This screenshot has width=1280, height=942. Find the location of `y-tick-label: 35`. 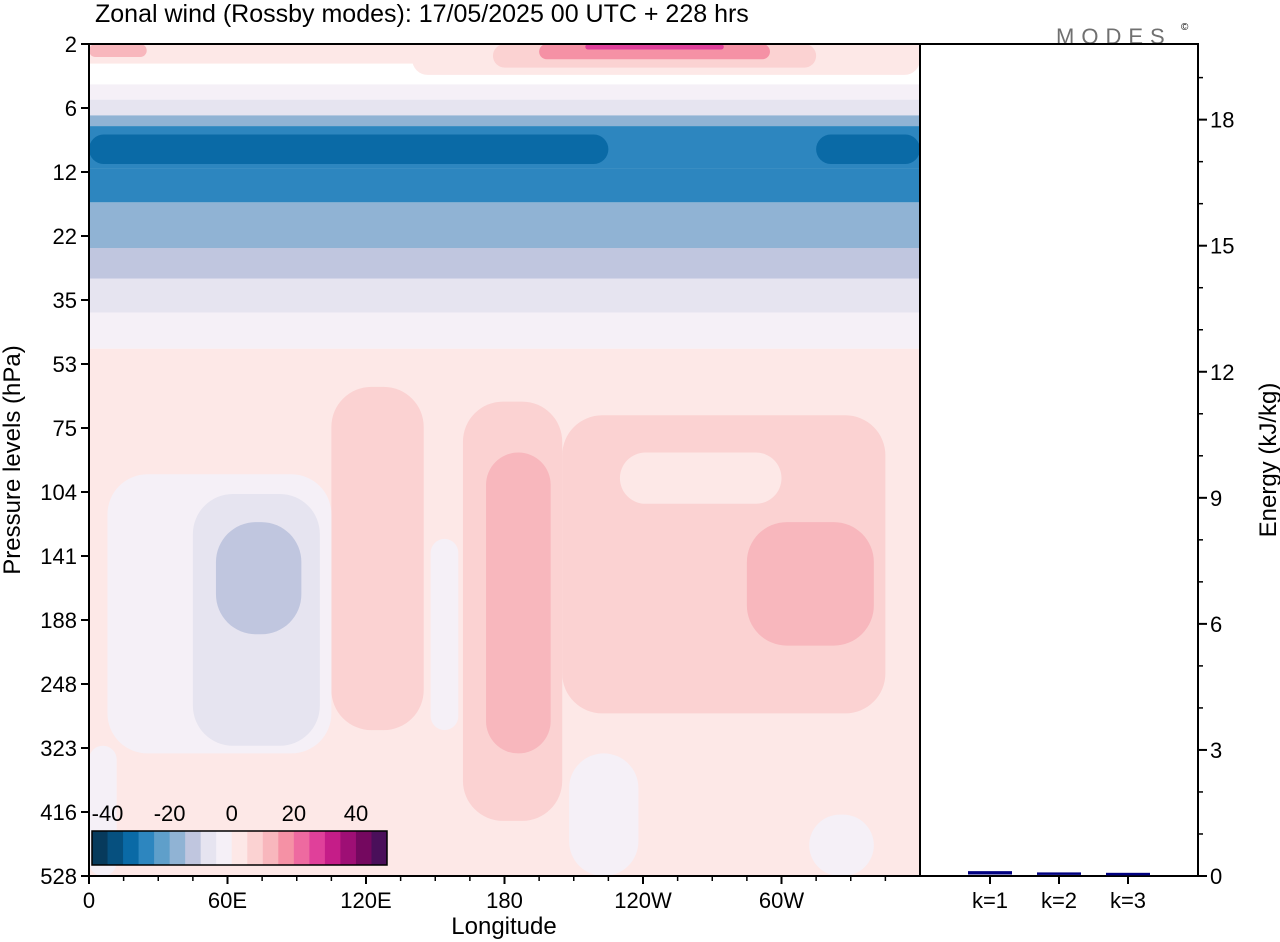

y-tick-label: 35 is located at coordinates (65, 300).